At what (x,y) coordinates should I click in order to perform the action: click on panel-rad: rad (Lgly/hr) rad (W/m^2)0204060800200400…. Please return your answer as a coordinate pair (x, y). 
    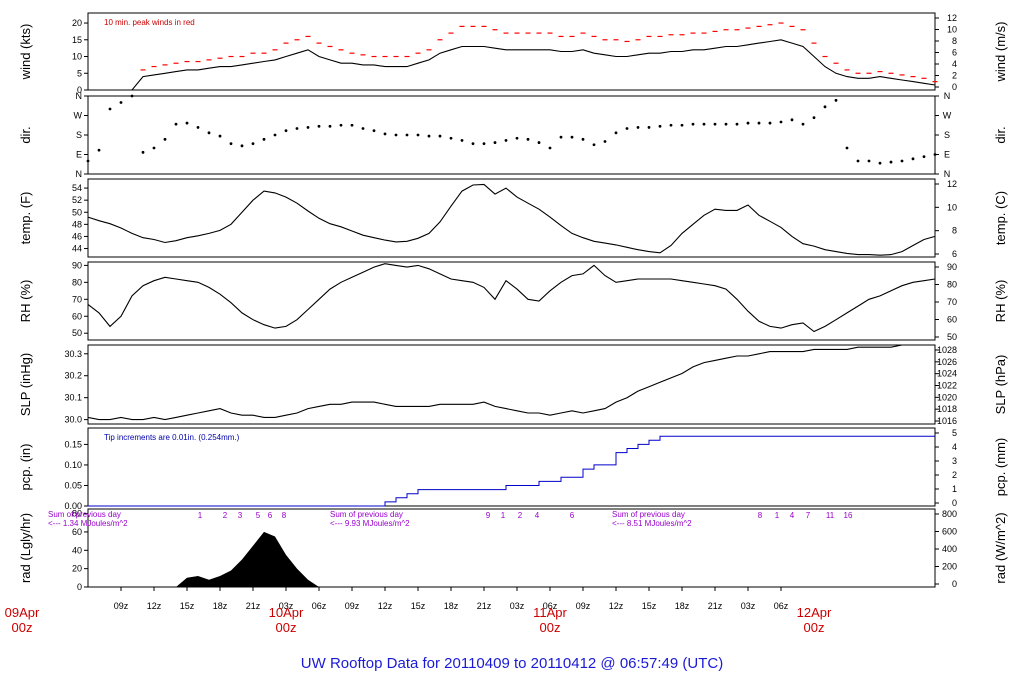
    Looking at the image, I should click on (513, 550).